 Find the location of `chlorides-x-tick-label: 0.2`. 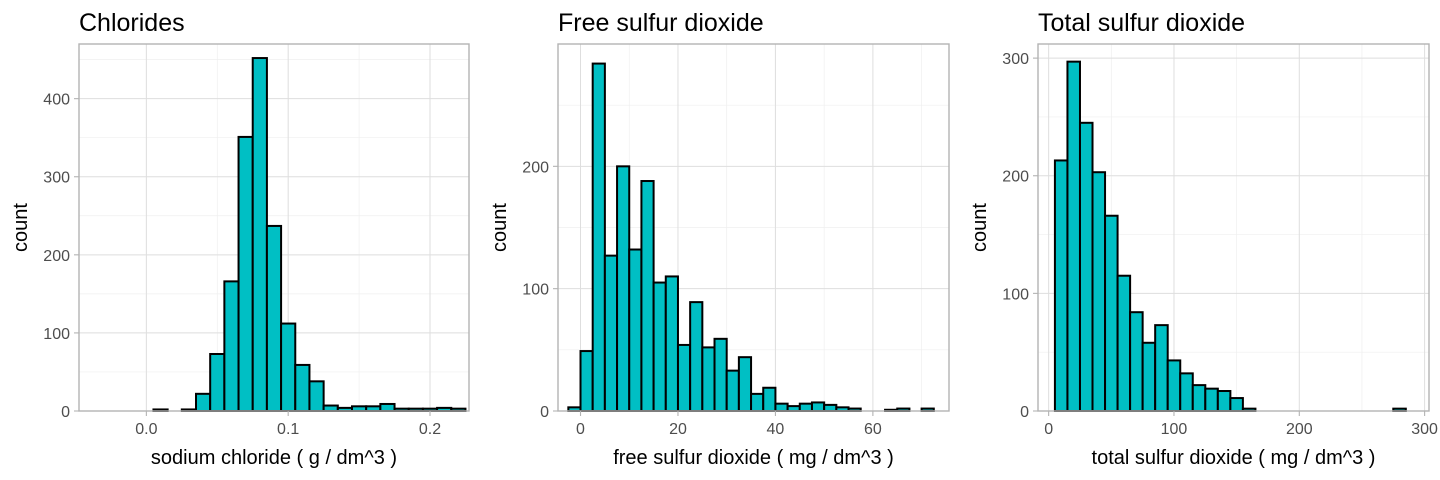

chlorides-x-tick-label: 0.2 is located at coordinates (430, 429).